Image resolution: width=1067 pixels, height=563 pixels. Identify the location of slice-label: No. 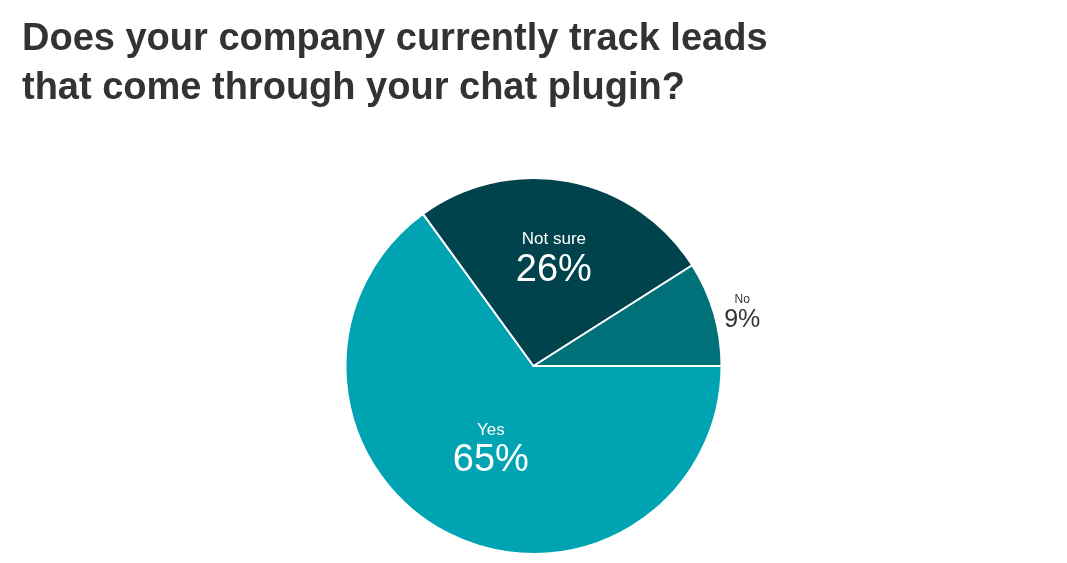
(742, 298).